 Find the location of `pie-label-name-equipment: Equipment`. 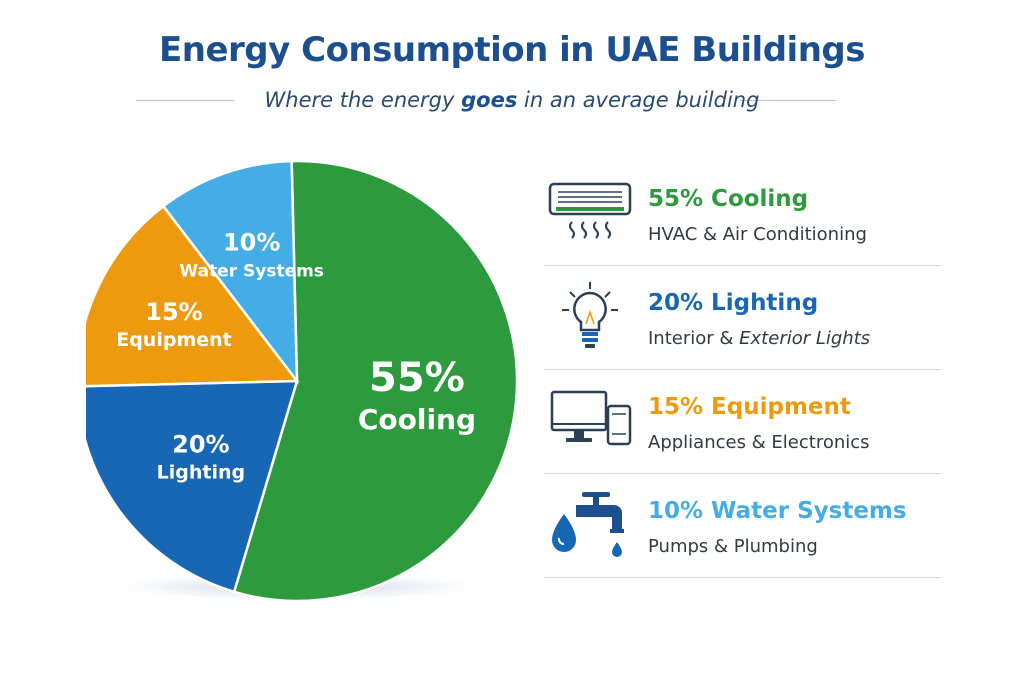

pie-label-name-equipment: Equipment is located at coordinates (174, 340).